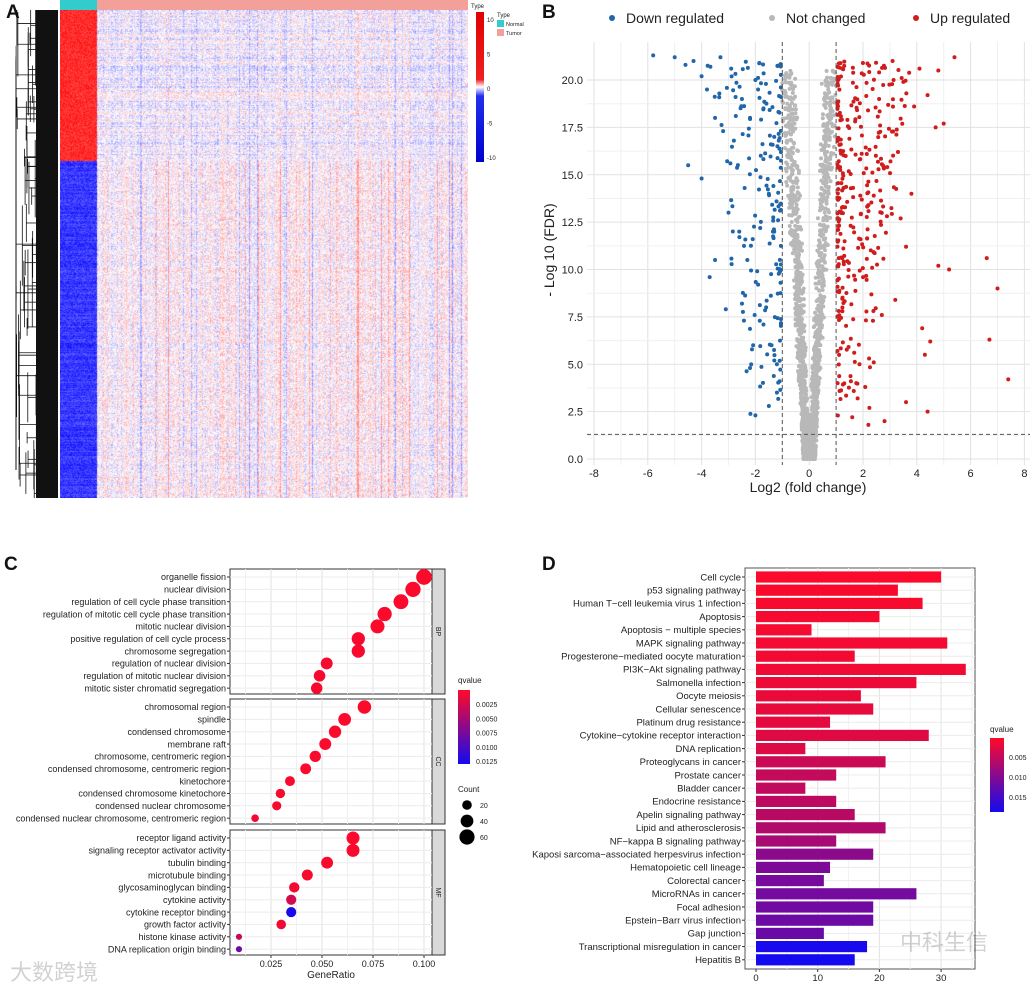  I want to click on qvalue-colorbar, so click(997, 775).